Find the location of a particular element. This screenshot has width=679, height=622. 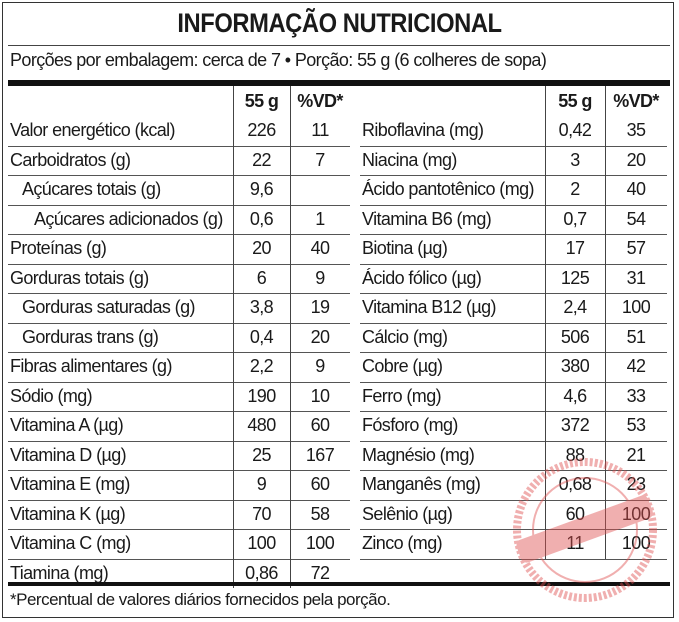

row-label: Vitamina B6 (mg) is located at coordinates (427, 218).